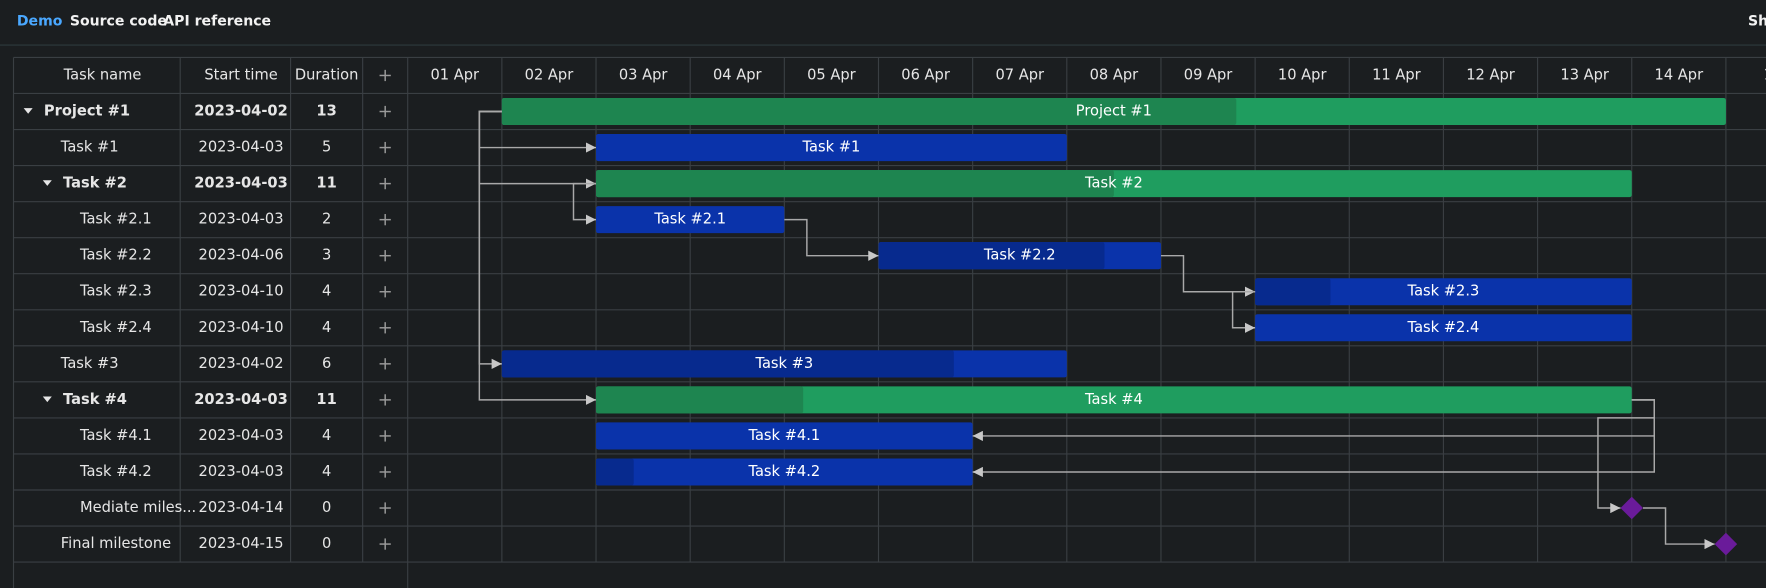 The width and height of the screenshot is (1766, 588). What do you see at coordinates (115, 255) in the screenshot?
I see `task-name: Task #2.2` at bounding box center [115, 255].